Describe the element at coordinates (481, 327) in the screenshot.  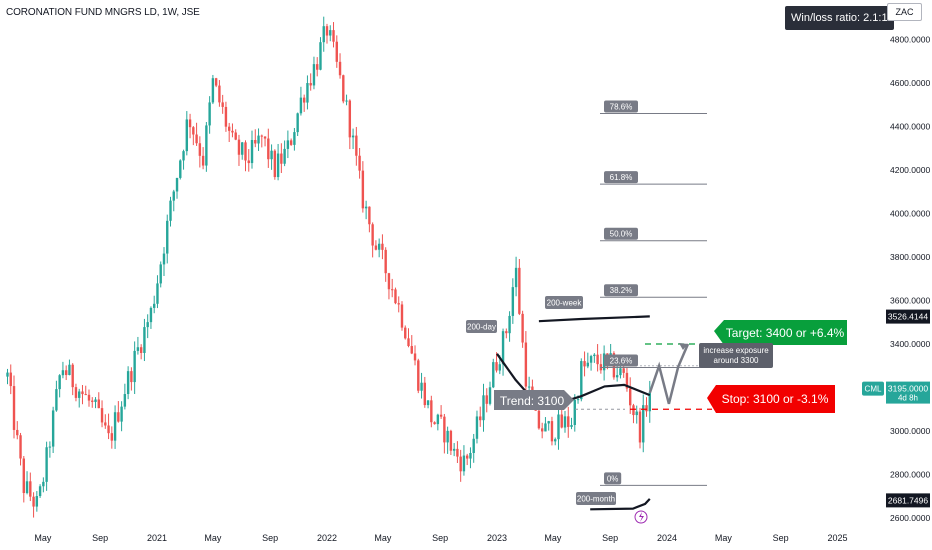
I see `ma-label: 200-day` at that location.